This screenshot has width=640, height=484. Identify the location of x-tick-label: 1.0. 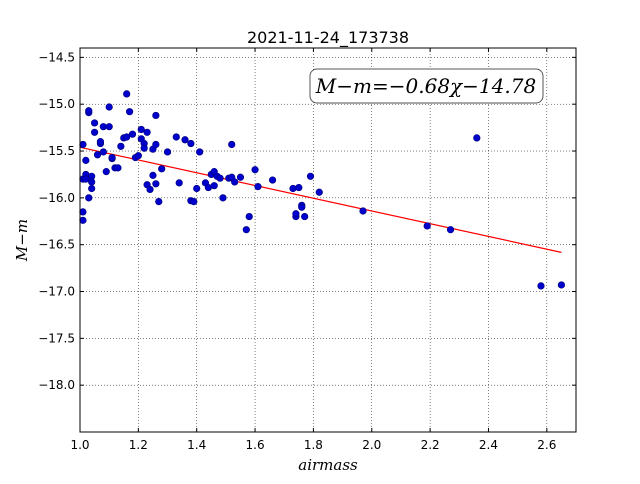
(79, 445).